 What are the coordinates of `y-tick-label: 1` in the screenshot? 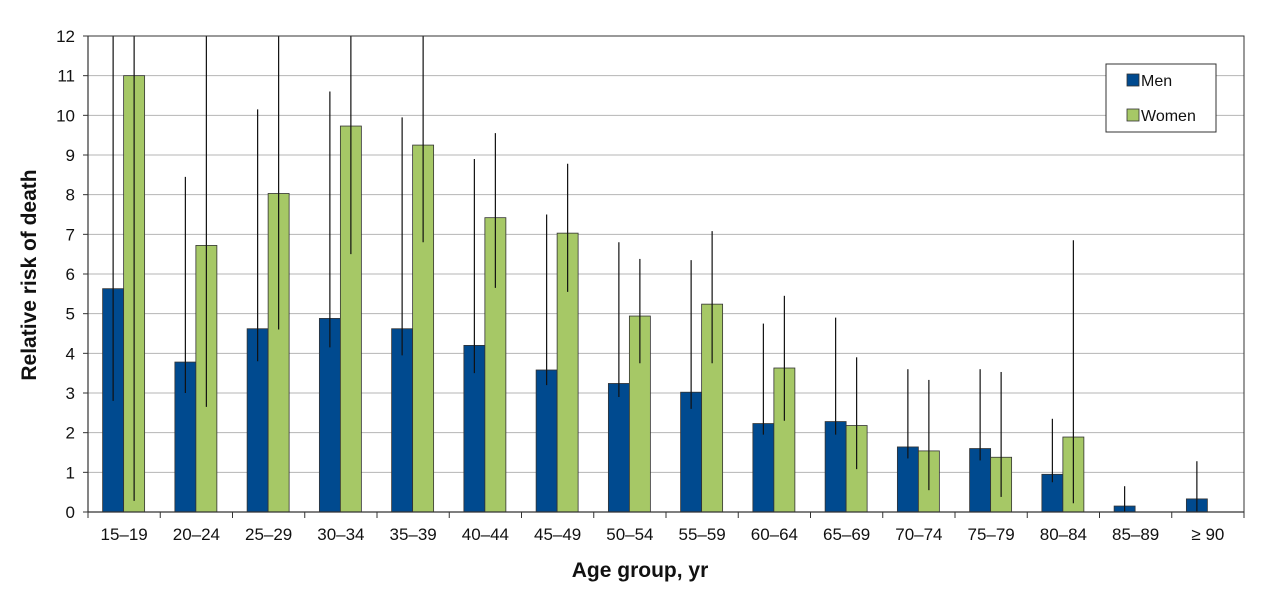 It's located at (70, 472).